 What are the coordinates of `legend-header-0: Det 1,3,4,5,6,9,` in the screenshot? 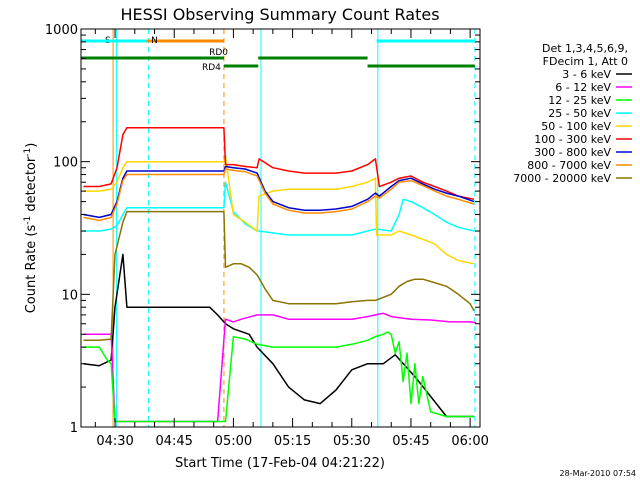 It's located at (585, 48).